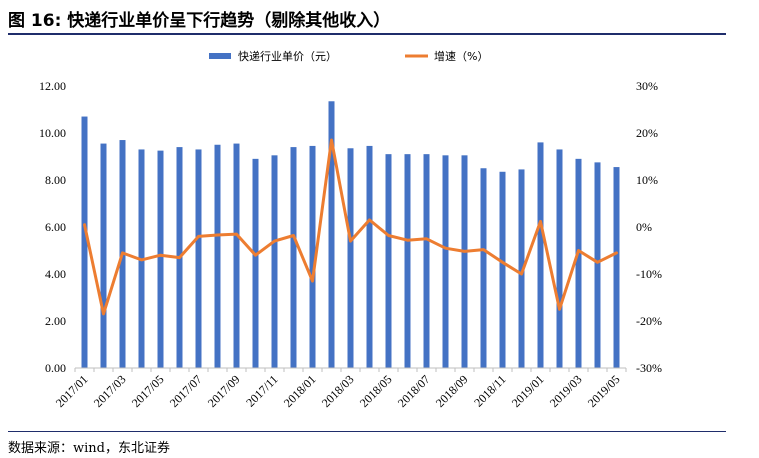 This screenshot has height=458, width=759. I want to click on x-tick-label: 2018/03, so click(338, 391).